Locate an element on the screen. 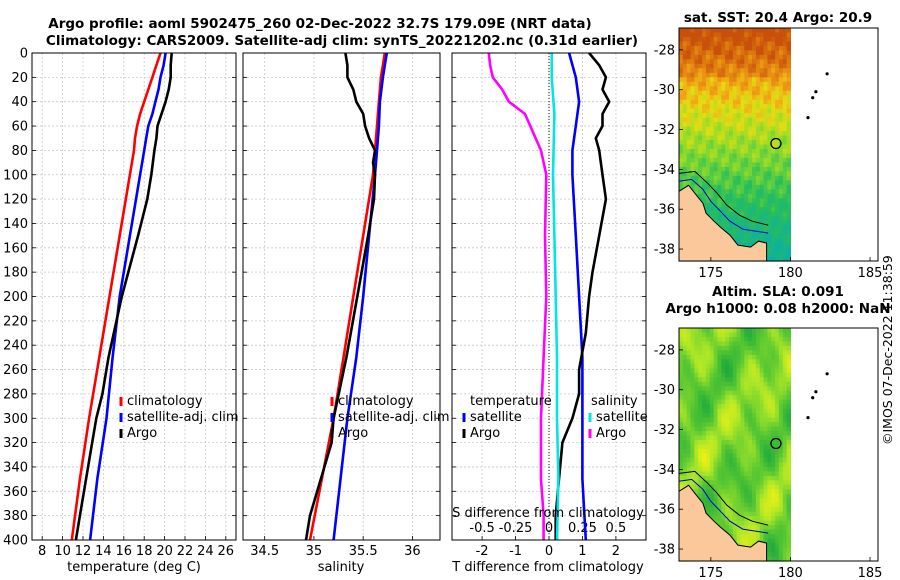  map-y-tick-label: -38 is located at coordinates (664, 250).